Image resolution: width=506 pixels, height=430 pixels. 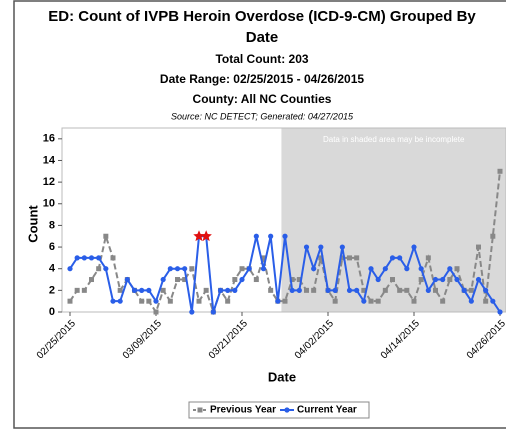 I want to click on y-tick-label: 0, so click(x=52, y=312).